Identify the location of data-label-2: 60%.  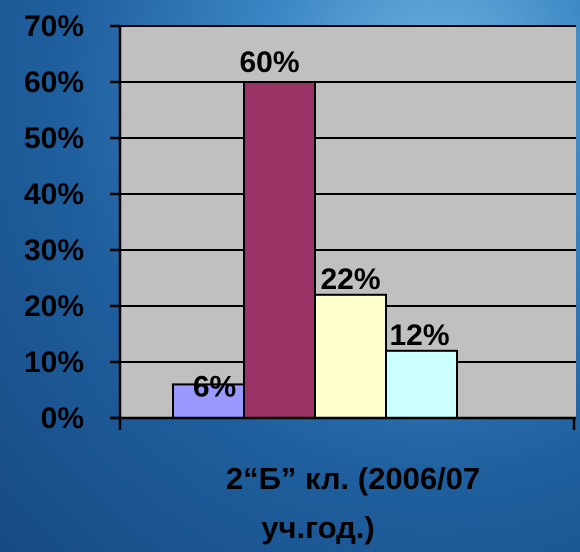
(269, 62).